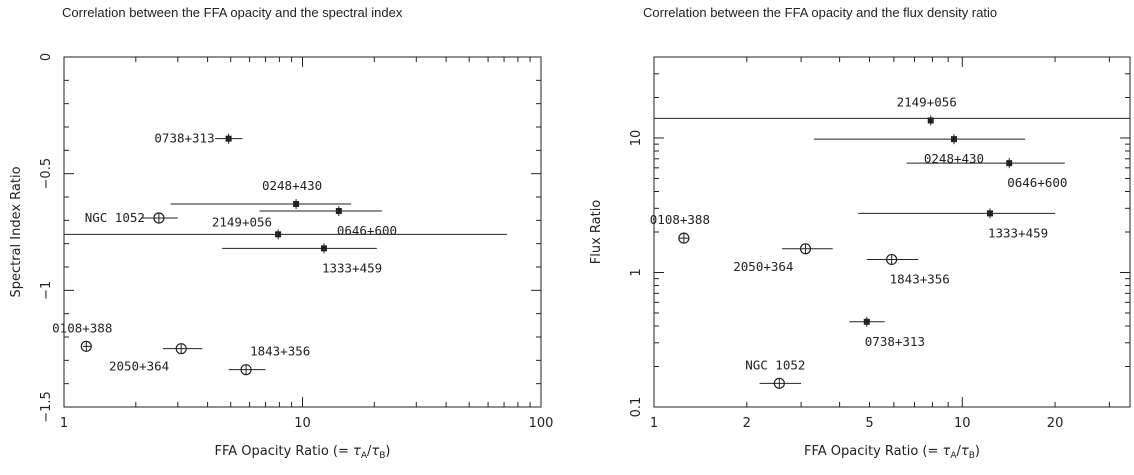  What do you see at coordinates (596, 232) in the screenshot?
I see `y-axis-label: Flux Ratio` at bounding box center [596, 232].